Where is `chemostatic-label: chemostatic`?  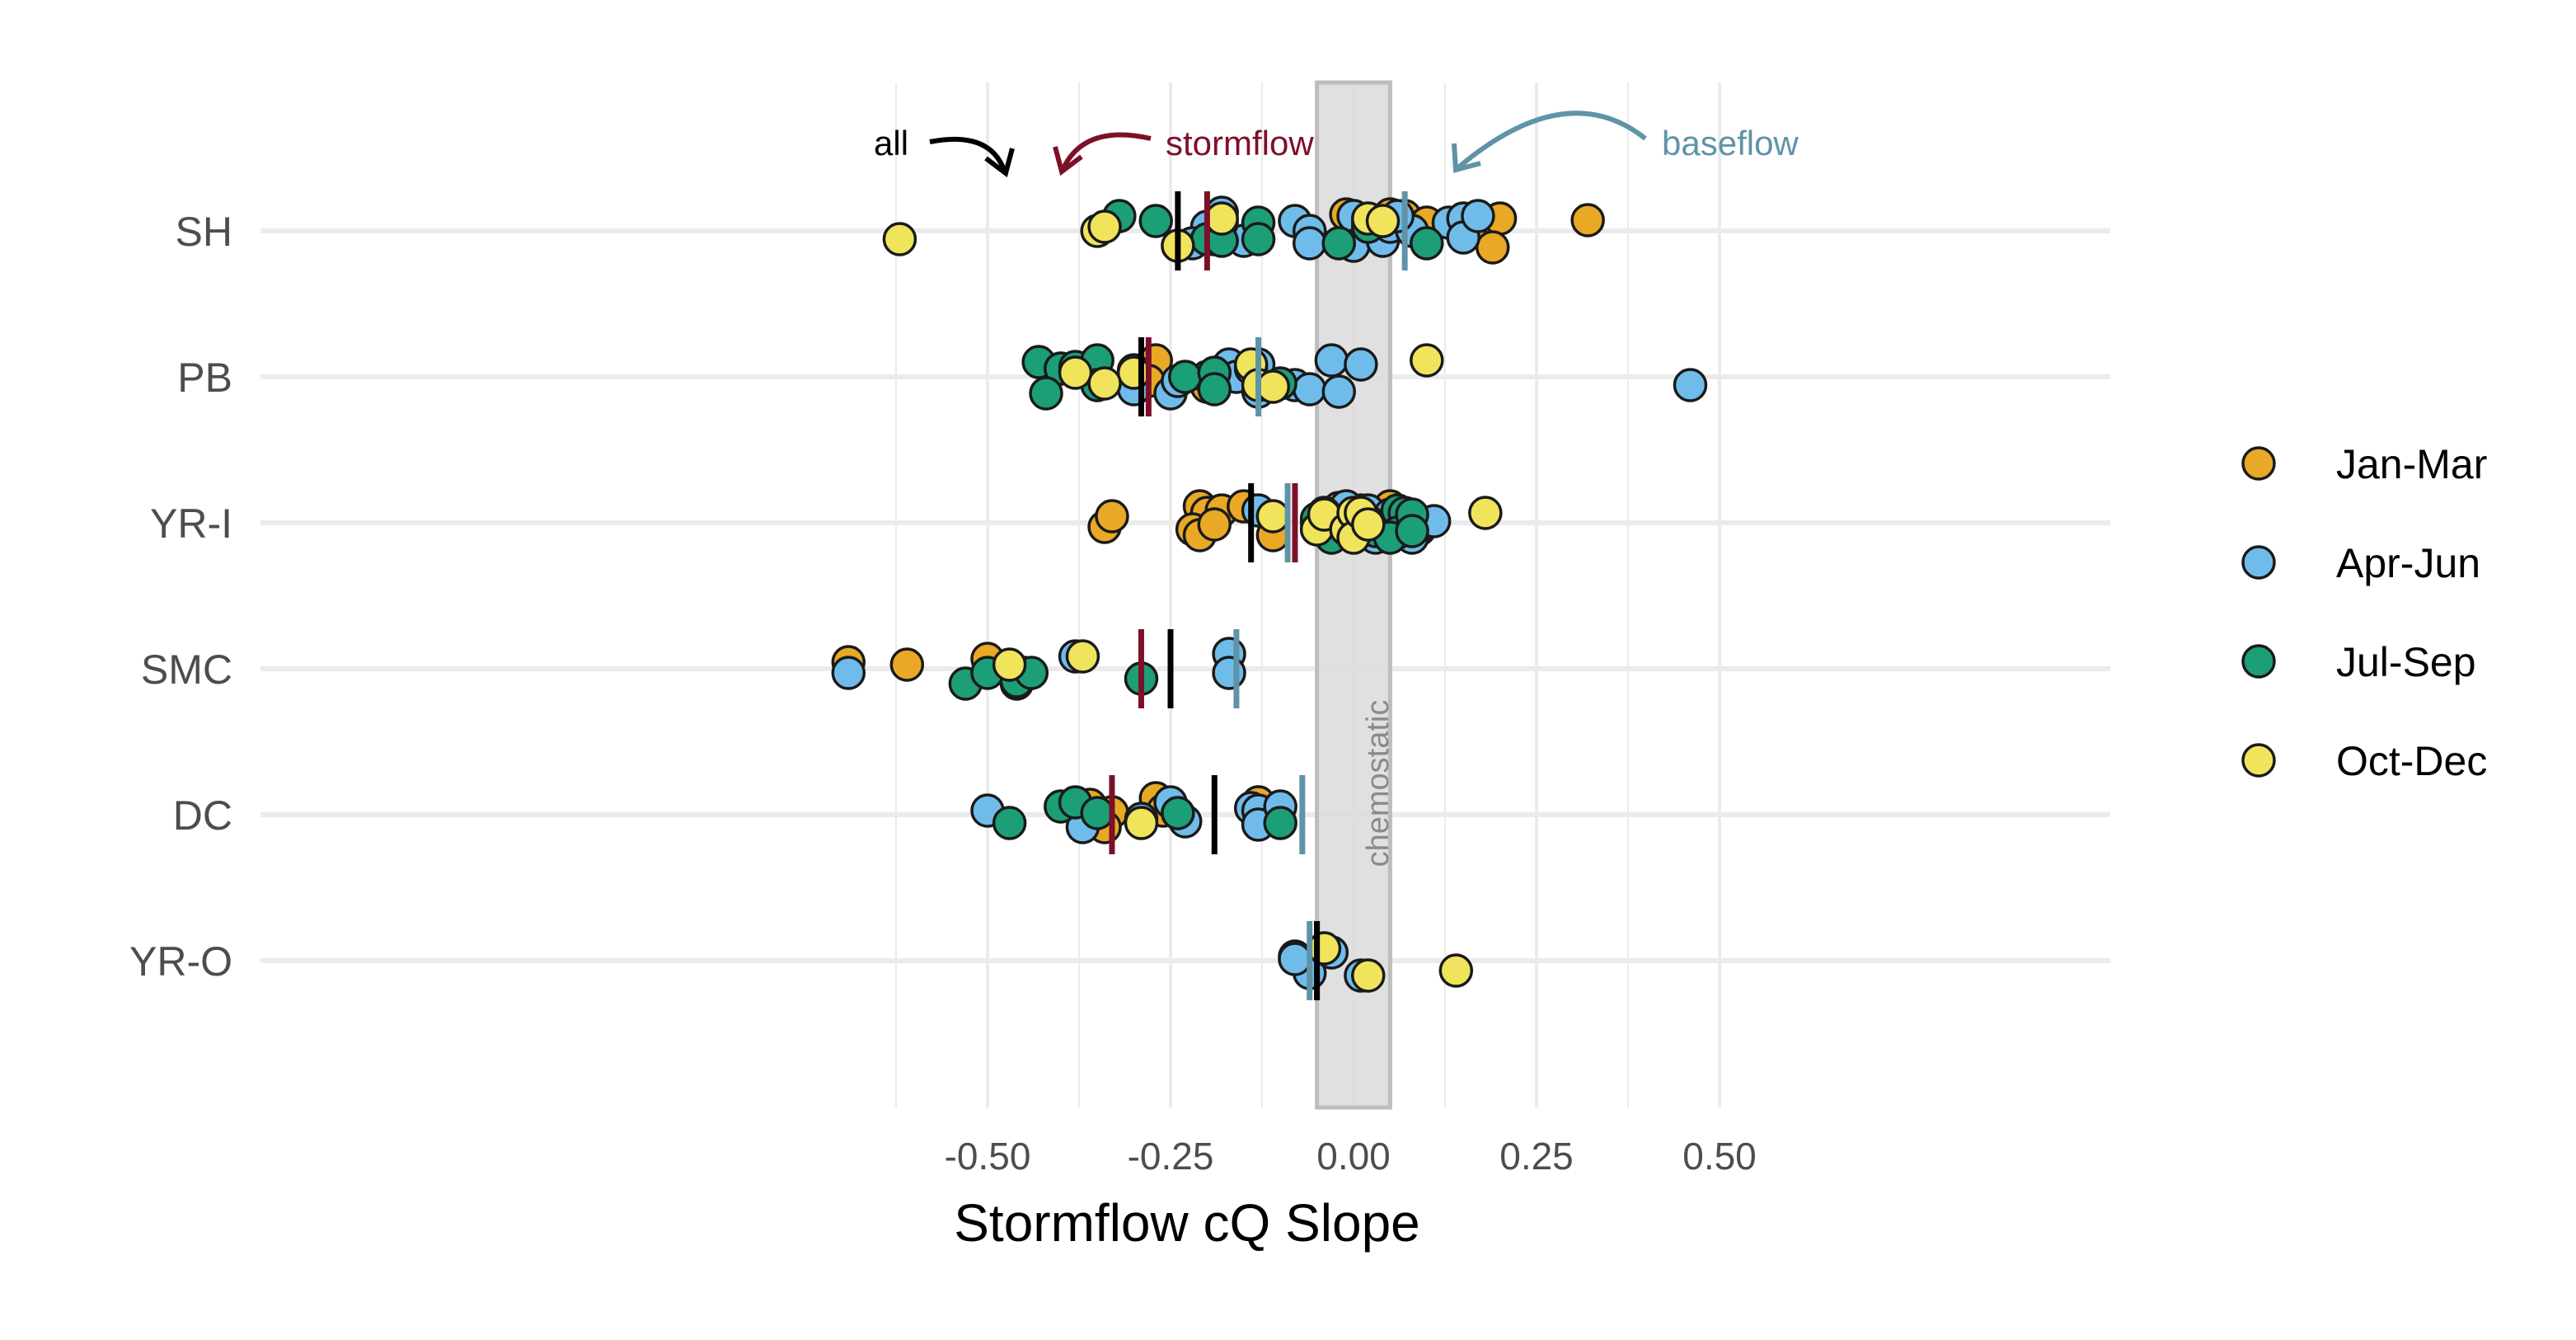
chemostatic-label: chemostatic is located at coordinates (1378, 783).